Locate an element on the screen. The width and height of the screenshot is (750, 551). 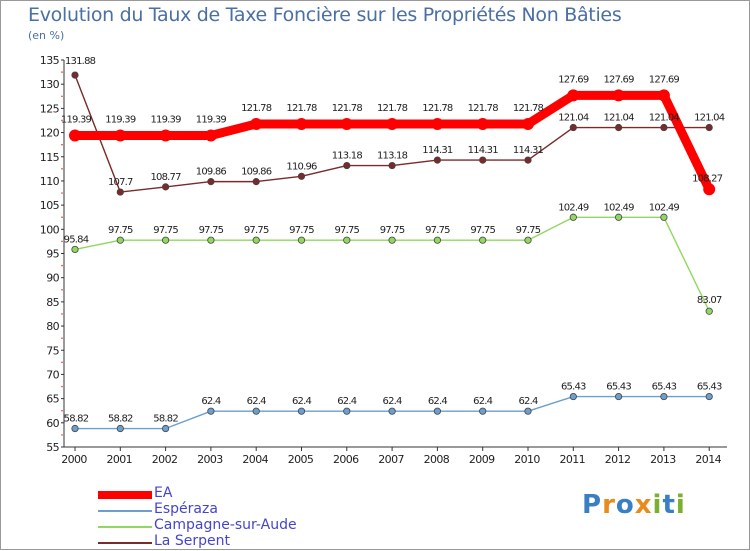
y-tick-label: 80 is located at coordinates (52, 326).